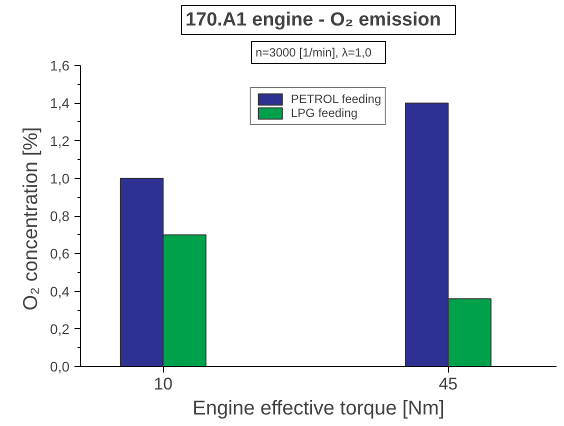 This screenshot has width=564, height=426. Describe the element at coordinates (60, 178) in the screenshot. I see `y-tick-label: 1,0` at that location.